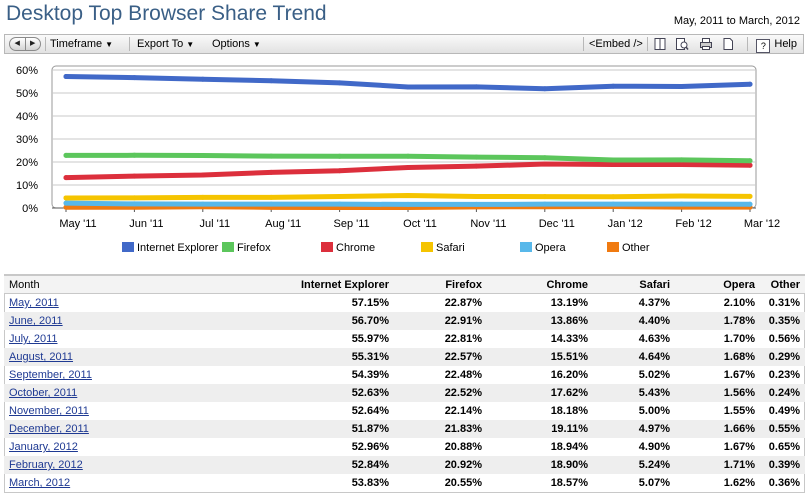 This screenshot has height=498, width=810. Describe the element at coordinates (165, 44) in the screenshot. I see `export-menu: Export To ▼` at that location.